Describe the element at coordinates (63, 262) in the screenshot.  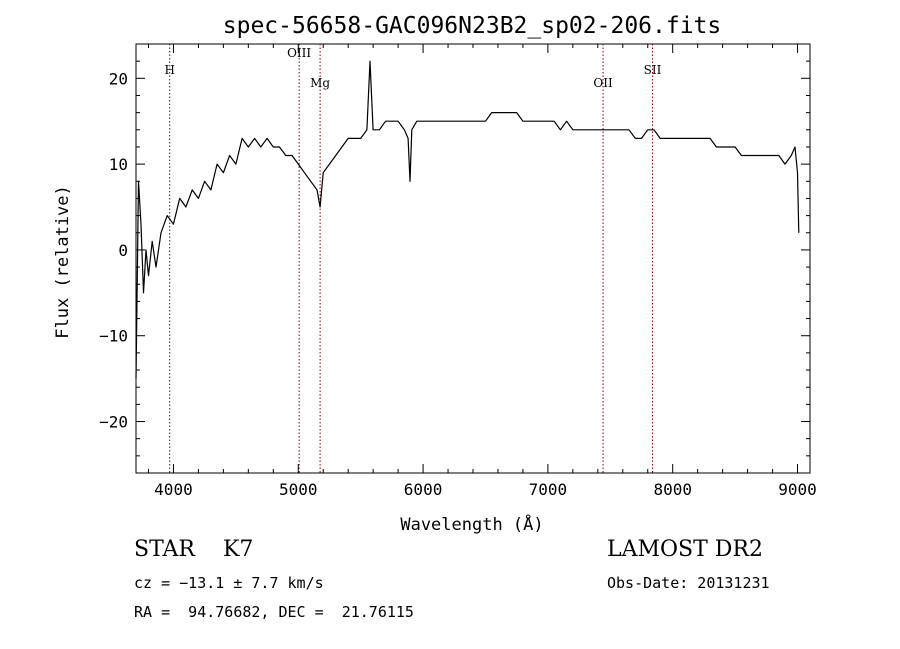
I see `y-axis-label: Flux (relative)` at that location.